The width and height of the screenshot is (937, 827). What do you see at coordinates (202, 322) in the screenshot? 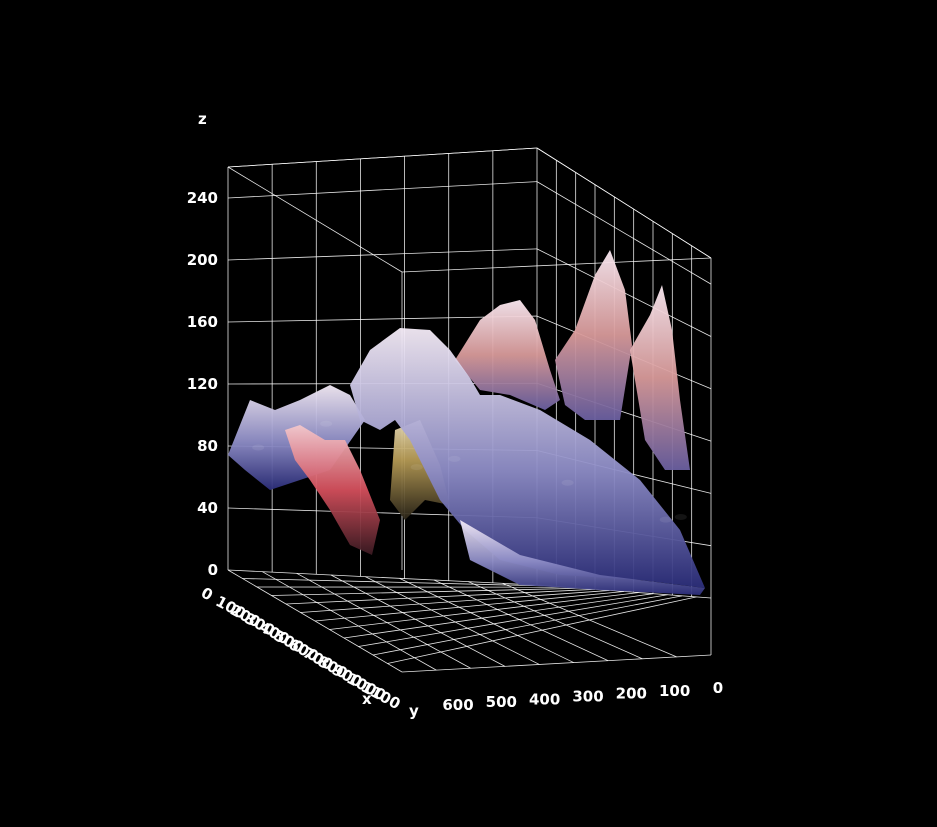
I see `z-tick-label: 160` at bounding box center [202, 322].